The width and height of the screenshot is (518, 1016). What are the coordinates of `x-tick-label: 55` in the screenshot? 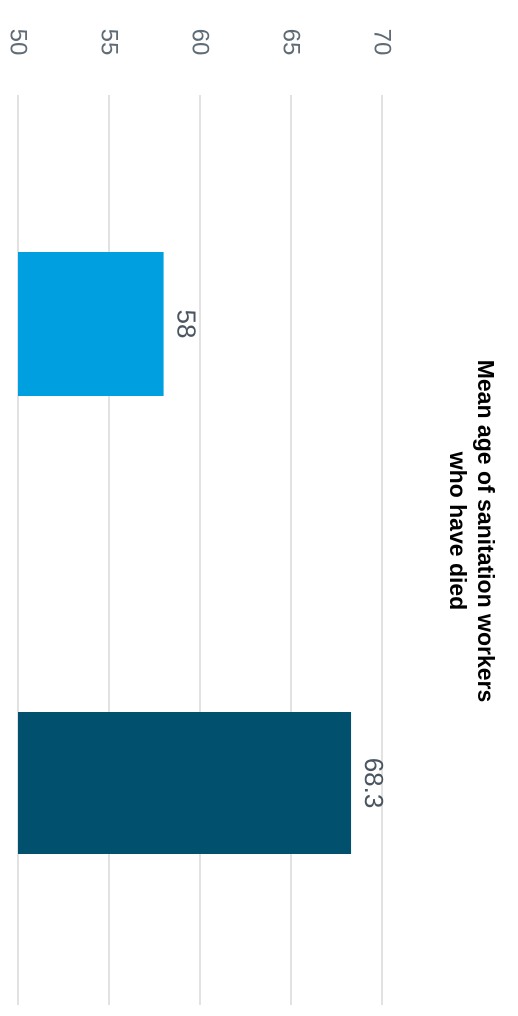 It's located at (109, 42).